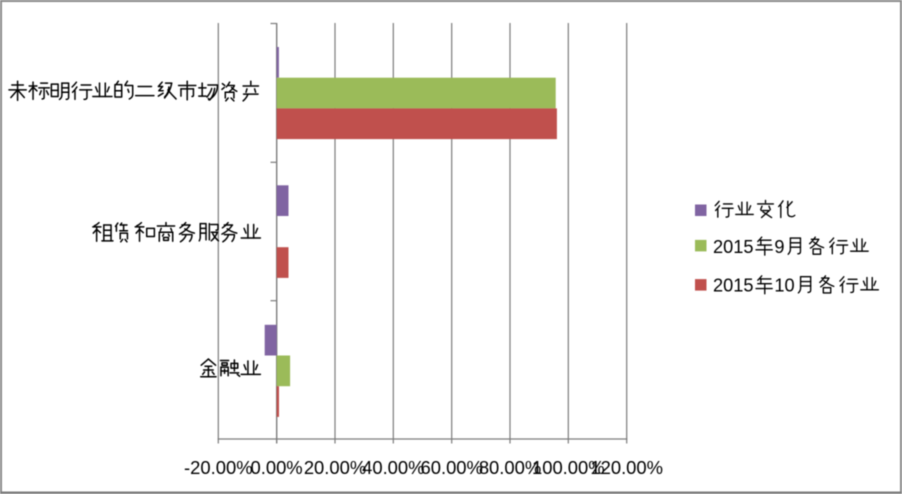 This screenshot has width=902, height=494. Describe the element at coordinates (218, 467) in the screenshot. I see `svg-text: -20.00%` at that location.